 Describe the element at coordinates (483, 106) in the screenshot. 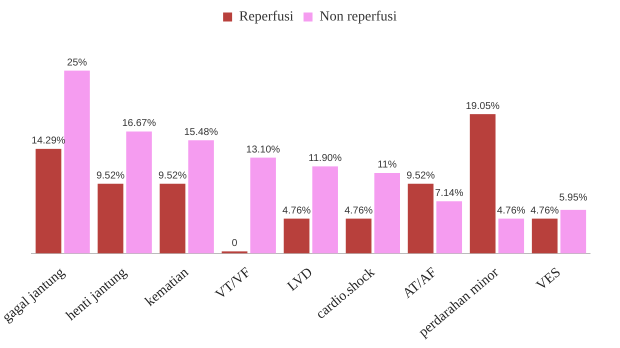

I see `data-label: 19.05%` at that location.